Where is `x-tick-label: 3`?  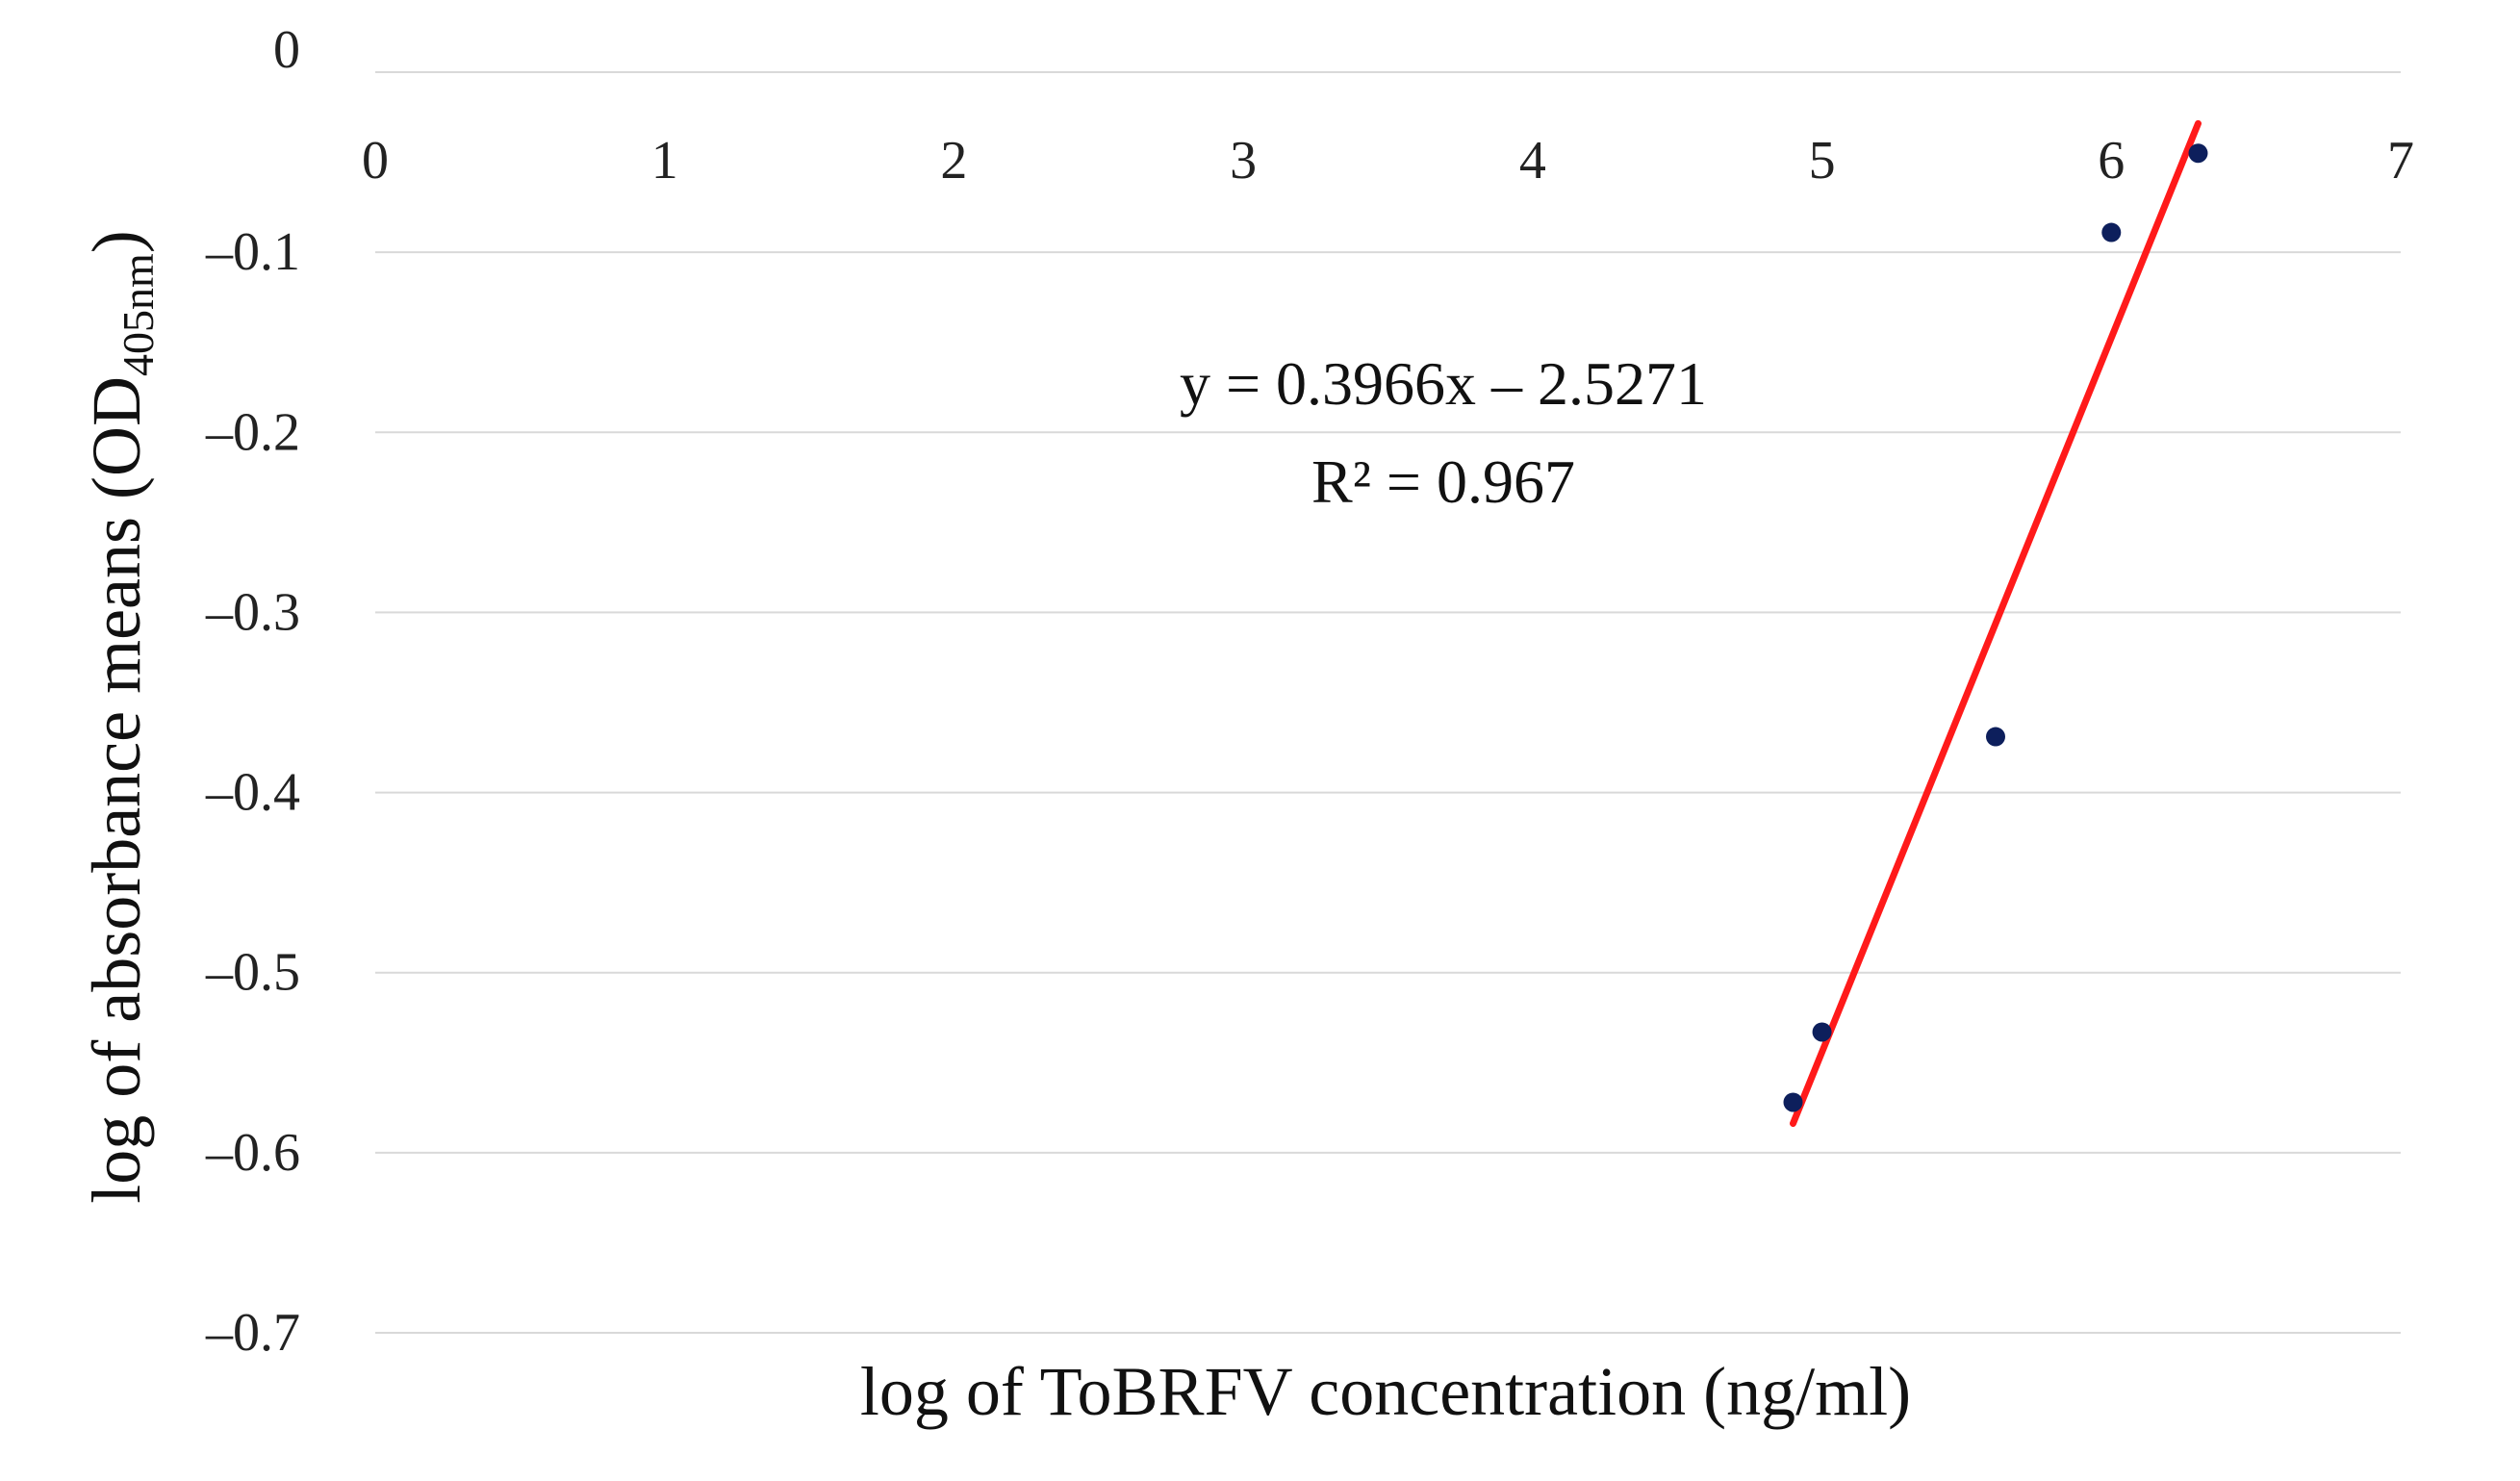 x-tick-label: 3 is located at coordinates (1244, 161).